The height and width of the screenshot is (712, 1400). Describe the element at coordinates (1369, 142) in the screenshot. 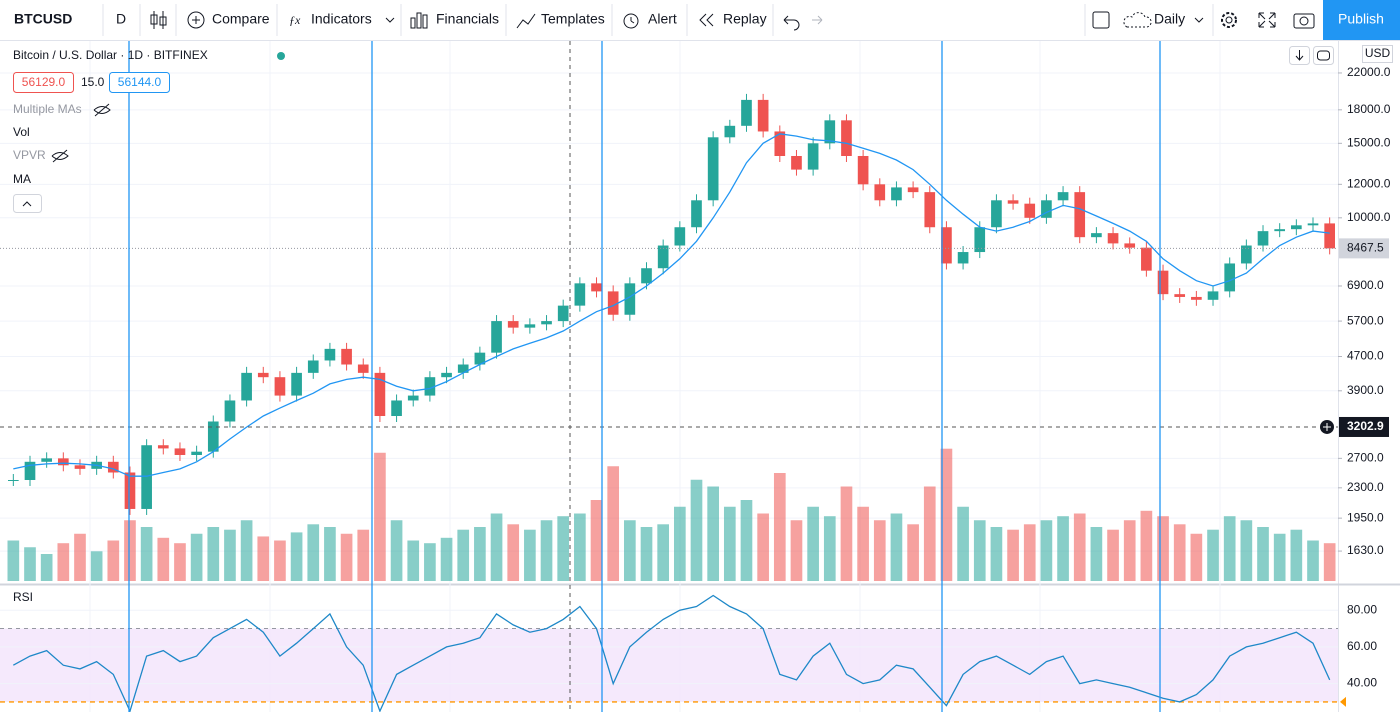

I see `y-tick-label: 15000.0` at that location.